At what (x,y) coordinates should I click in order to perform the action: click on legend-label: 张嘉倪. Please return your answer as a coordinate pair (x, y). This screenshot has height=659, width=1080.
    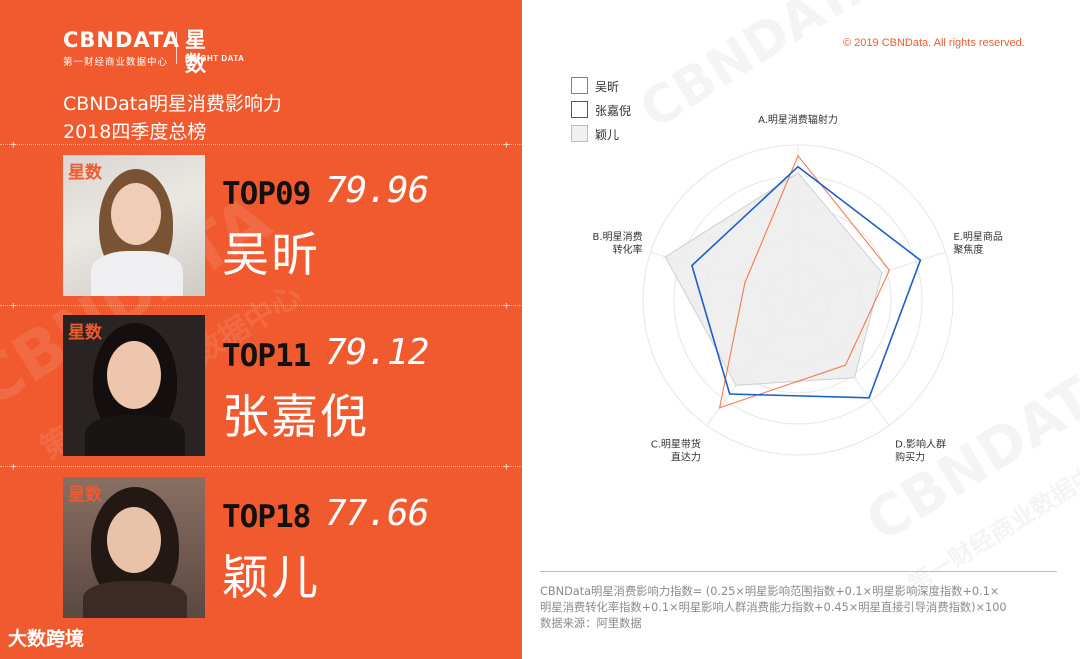
    Looking at the image, I should click on (613, 111).